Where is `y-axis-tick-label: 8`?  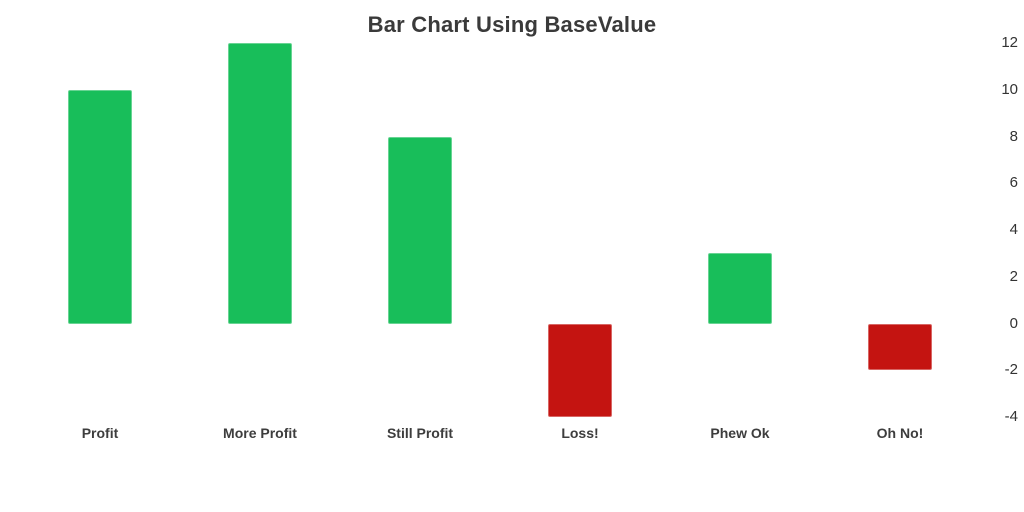
y-axis-tick-label: 8 is located at coordinates (1013, 136).